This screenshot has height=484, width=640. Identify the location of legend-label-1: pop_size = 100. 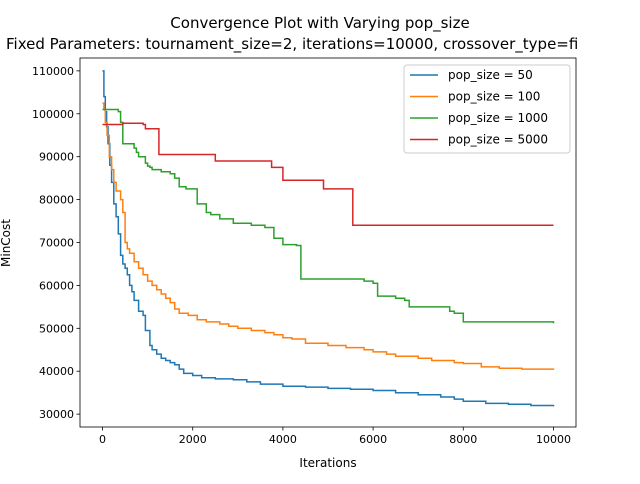
(494, 97).